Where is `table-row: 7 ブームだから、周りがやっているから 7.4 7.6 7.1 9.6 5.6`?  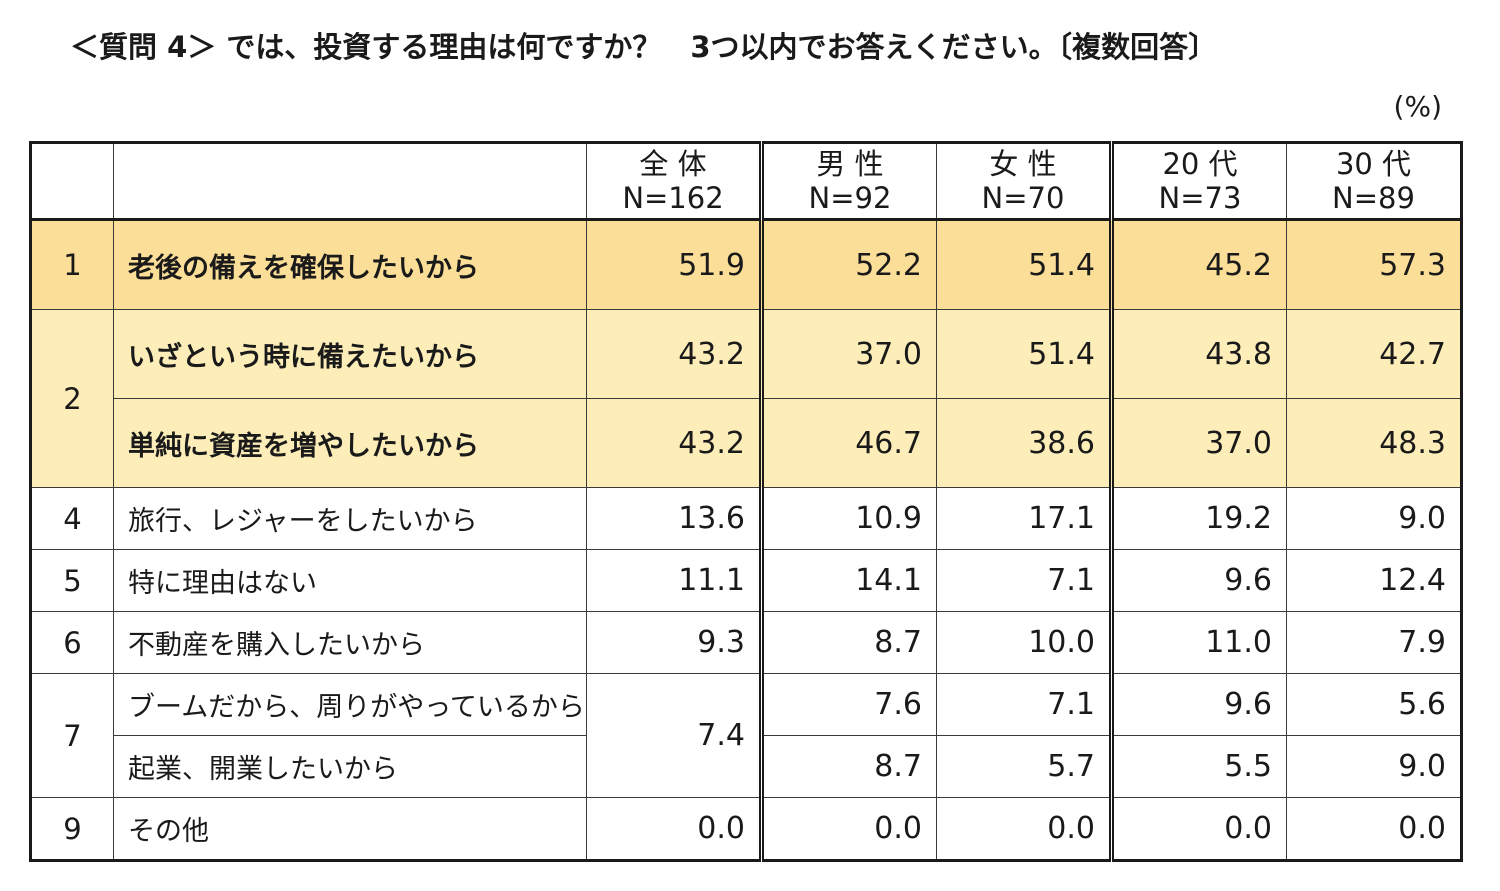 table-row: 7 ブームだから、周りがやっているから 7.4 7.6 7.1 9.6 5.6 is located at coordinates (746, 735).